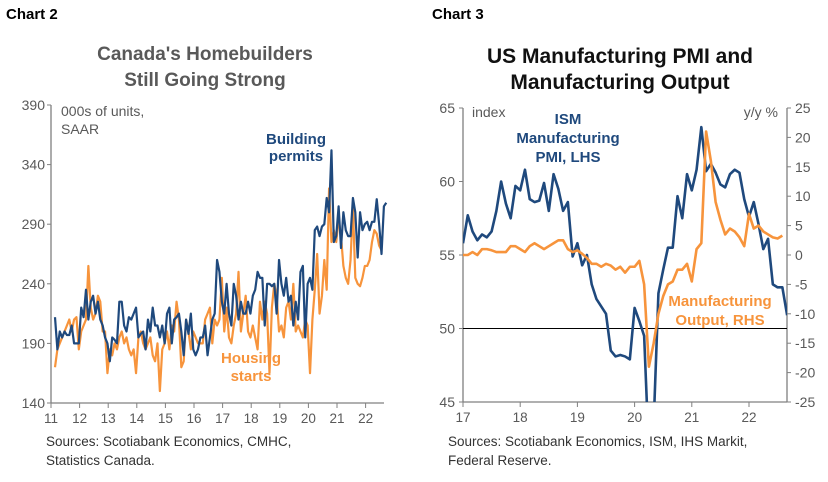  What do you see at coordinates (805, 343) in the screenshot?
I see `right-y-tick-label: -15` at bounding box center [805, 343].